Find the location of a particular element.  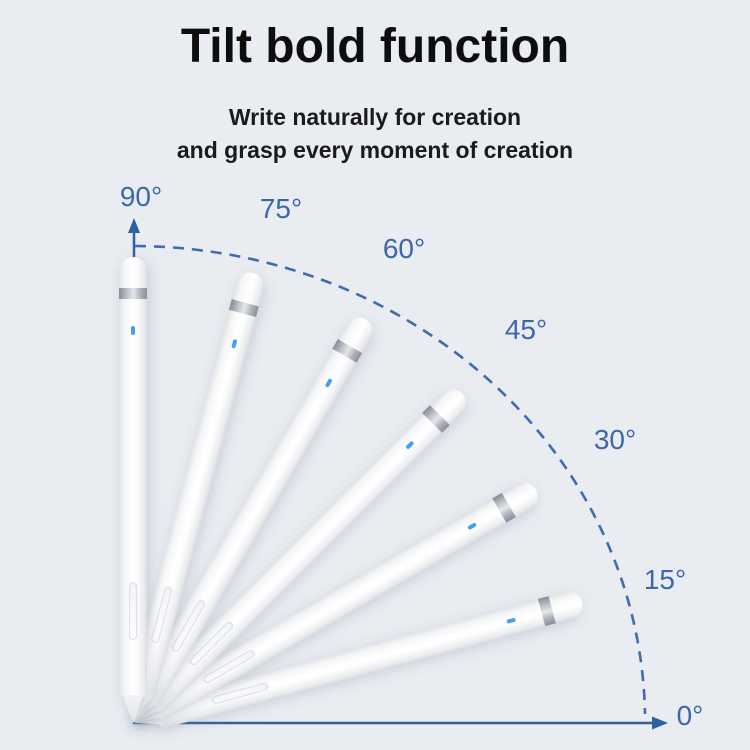

vertical-axis-arrow is located at coordinates (134, 239).